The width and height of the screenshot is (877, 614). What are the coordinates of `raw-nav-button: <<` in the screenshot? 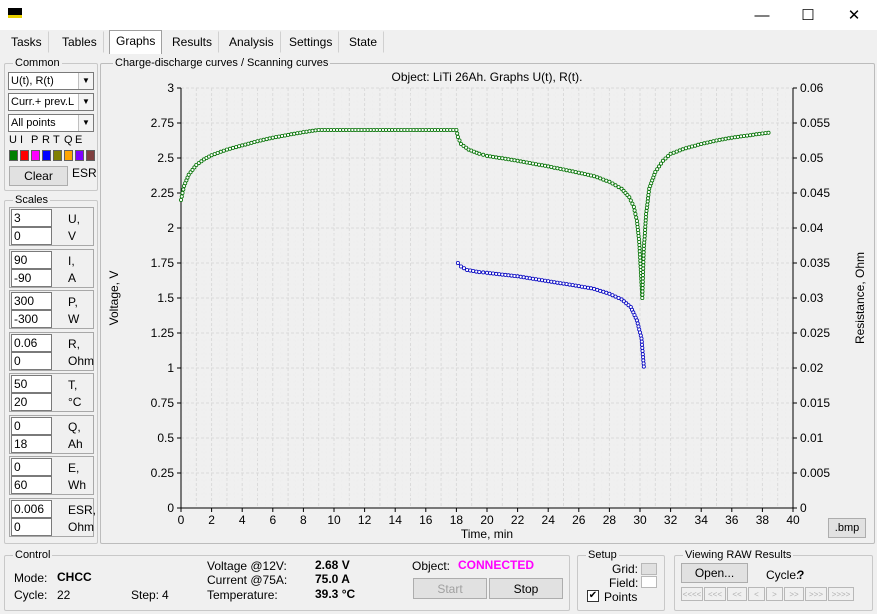 It's located at (737, 594).